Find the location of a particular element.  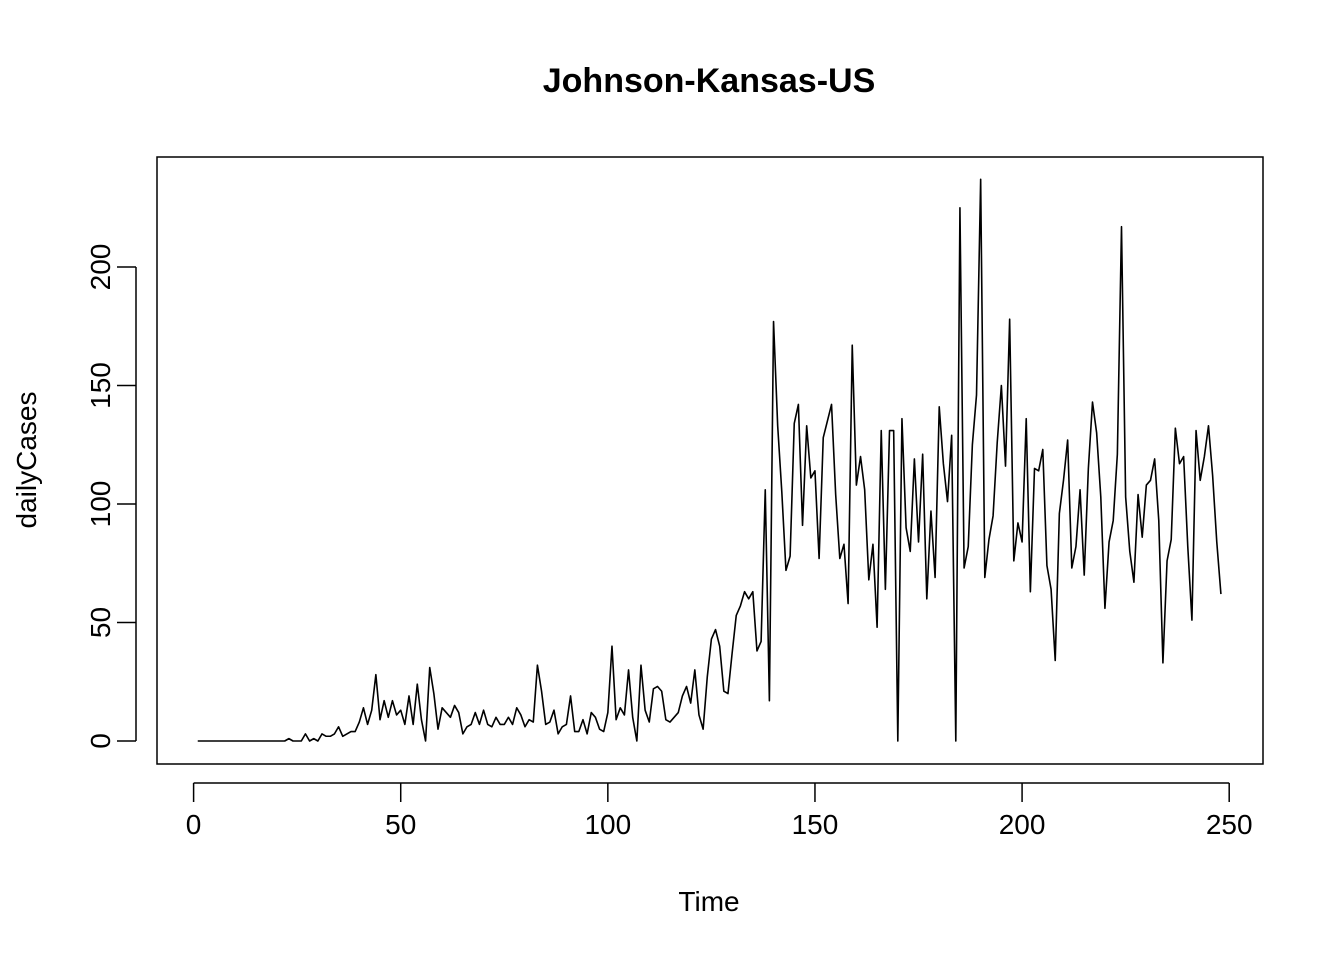

y-axis-label: dailyCases is located at coordinates (26, 460).